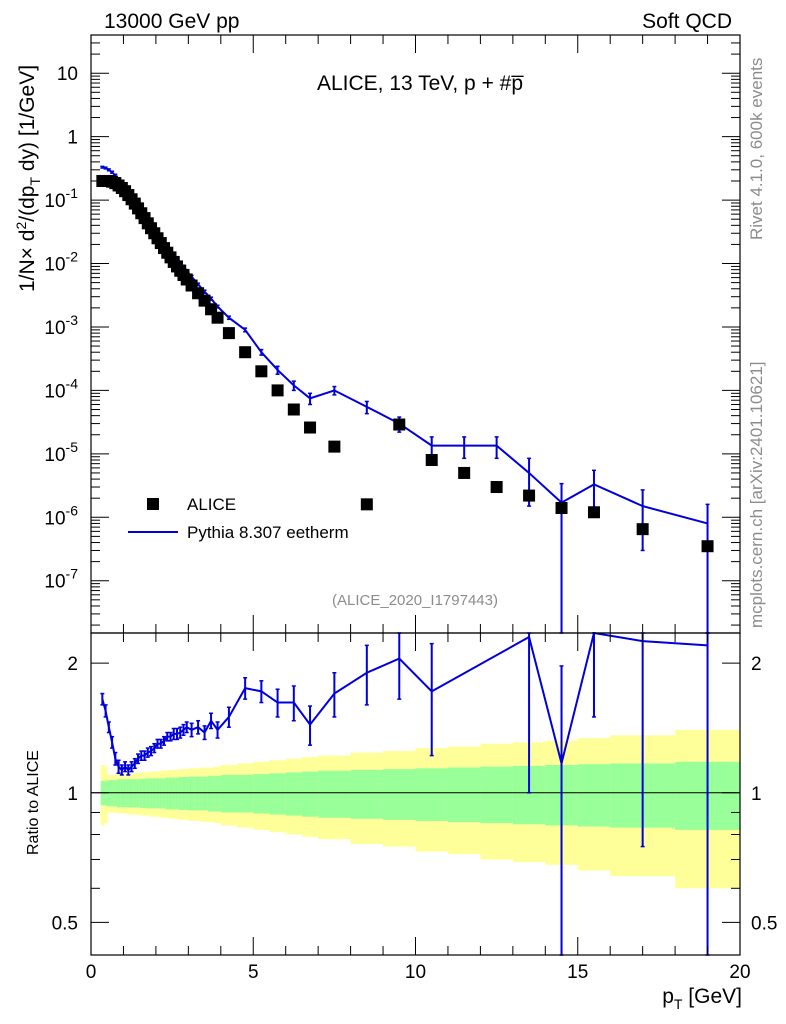 The width and height of the screenshot is (786, 1024). What do you see at coordinates (61, 515) in the screenshot?
I see `main-y-tick-label: 10⁻⁶` at bounding box center [61, 515].